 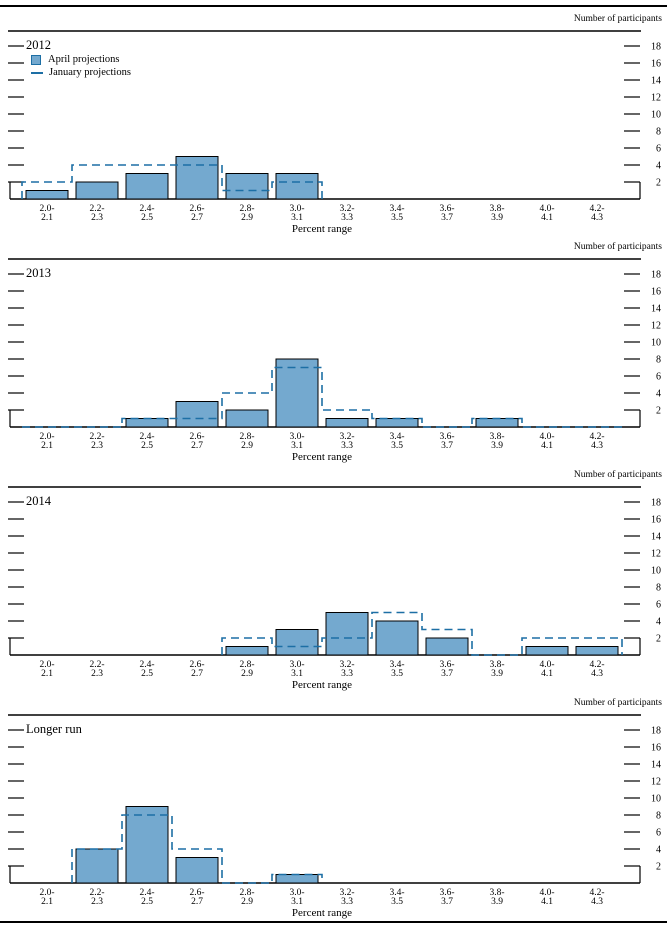 What do you see at coordinates (81, 72) in the screenshot?
I see `legend-item-january: January projections` at bounding box center [81, 72].